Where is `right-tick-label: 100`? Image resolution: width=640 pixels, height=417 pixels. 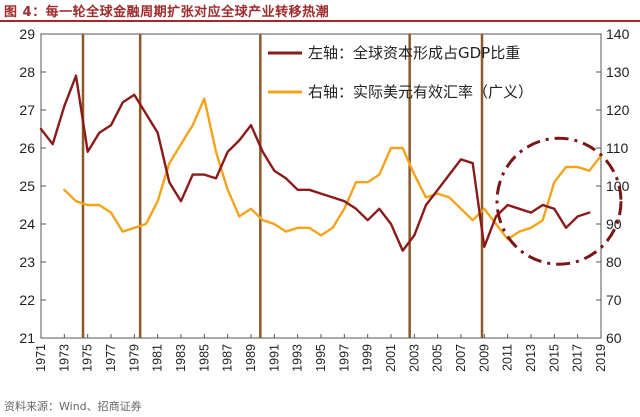 right-tick-label: 100 is located at coordinates (618, 186).